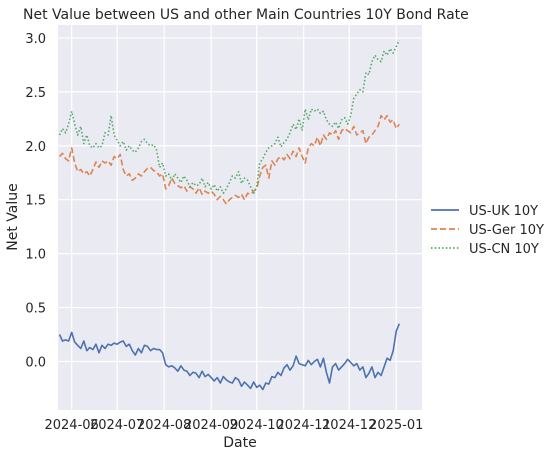  What do you see at coordinates (239, 443) in the screenshot?
I see `x-axis-label: Date` at bounding box center [239, 443].